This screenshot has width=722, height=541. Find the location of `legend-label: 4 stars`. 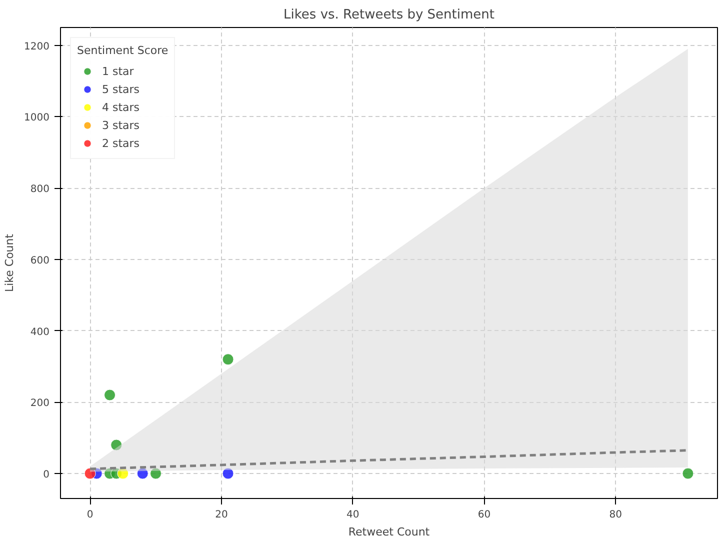

legend-label: 4 stars is located at coordinates (121, 108).